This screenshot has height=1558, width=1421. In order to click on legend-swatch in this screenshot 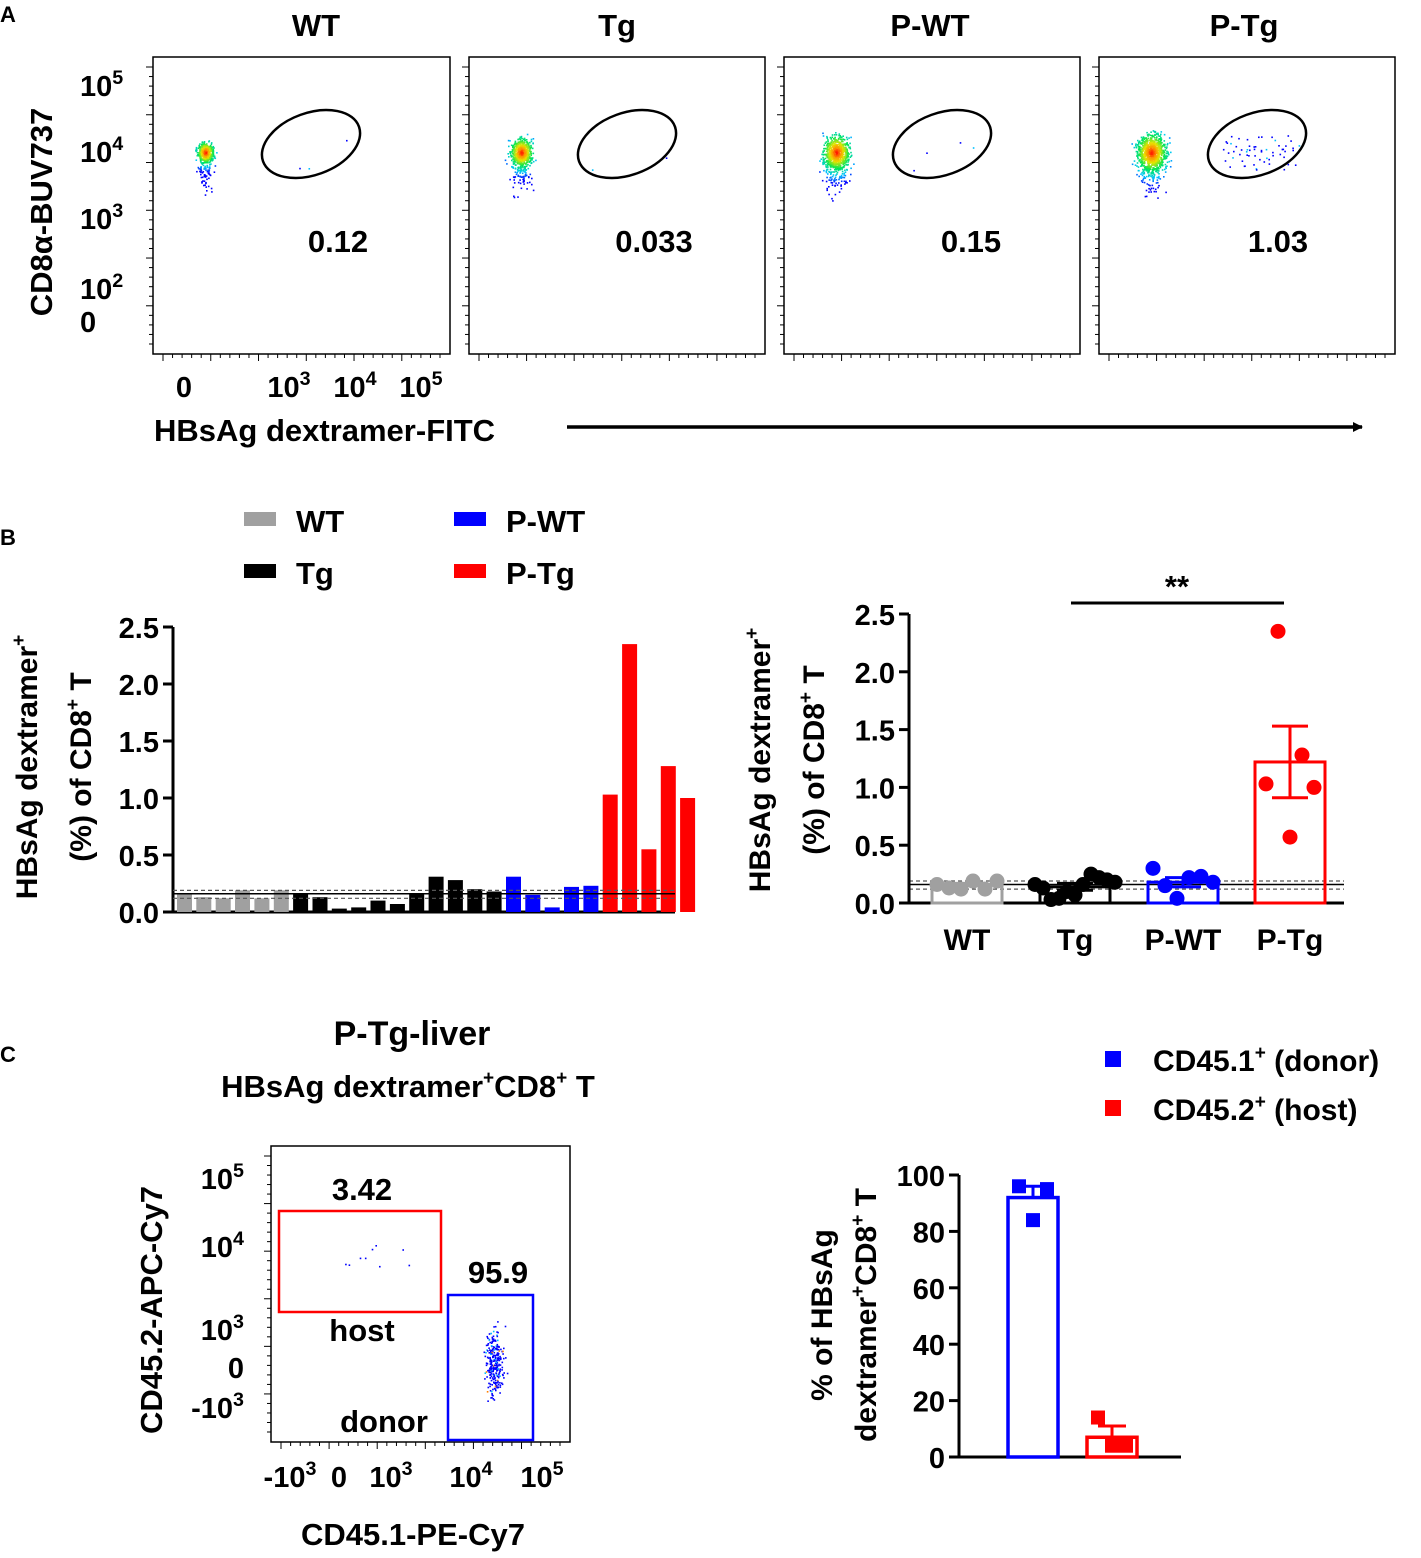, I will do `click(1113, 1108)`.